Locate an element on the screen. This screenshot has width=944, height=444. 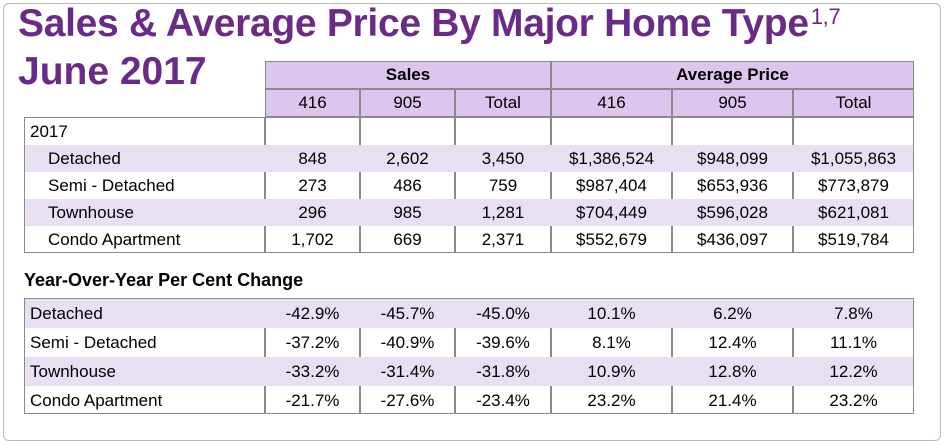
table-cell: 6.2% is located at coordinates (732, 313).